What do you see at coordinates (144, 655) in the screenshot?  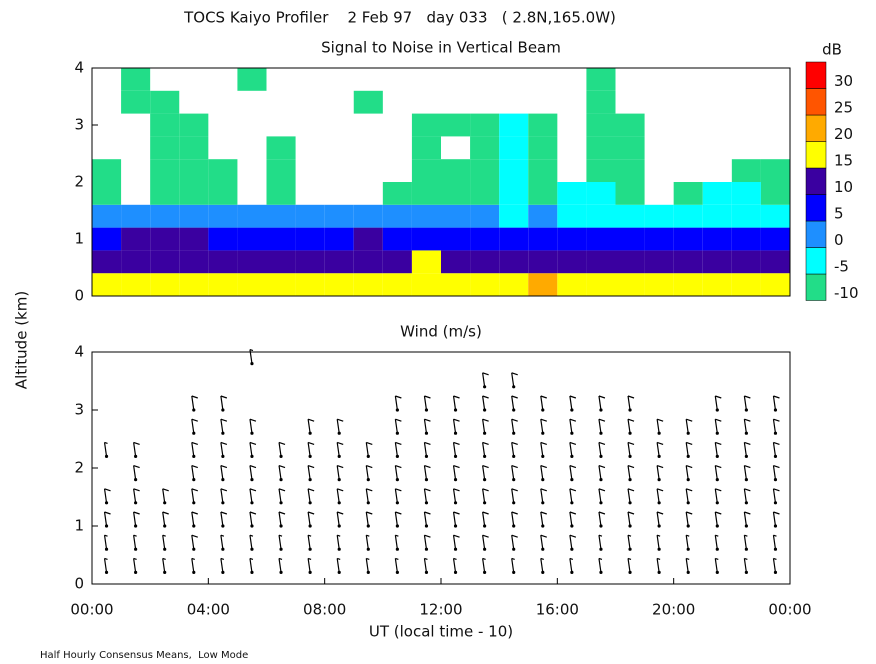 I see `footer: Half Hourly Consensus Means, Low Mode` at bounding box center [144, 655].